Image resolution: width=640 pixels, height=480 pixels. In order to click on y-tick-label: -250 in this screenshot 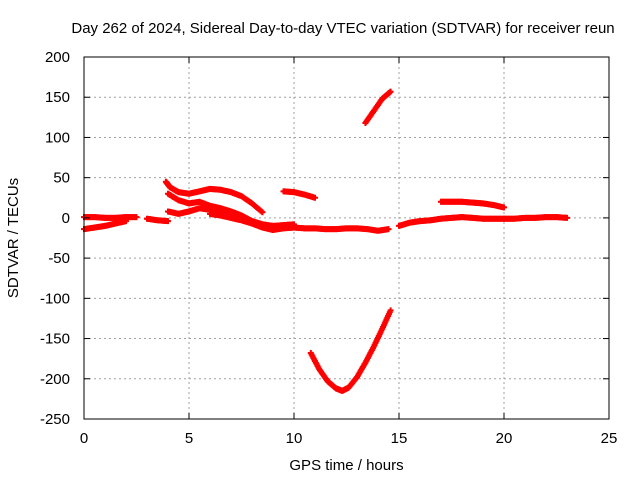, I will do `click(55, 419)`.